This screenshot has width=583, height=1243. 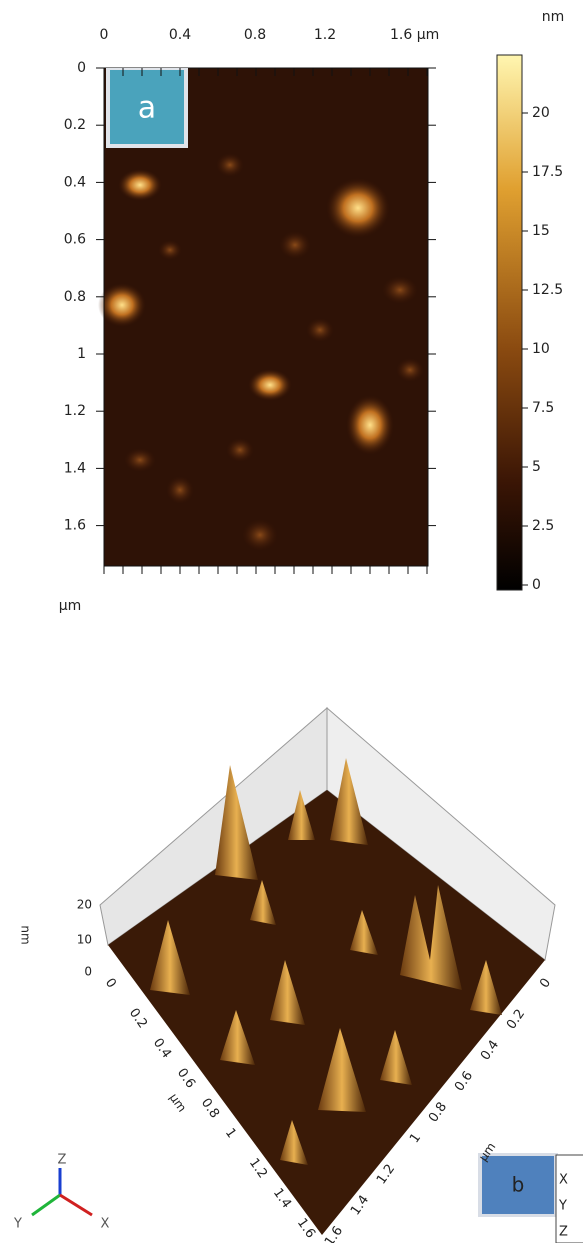 What do you see at coordinates (563, 1232) in the screenshot?
I see `legend-fragment: Z` at bounding box center [563, 1232].